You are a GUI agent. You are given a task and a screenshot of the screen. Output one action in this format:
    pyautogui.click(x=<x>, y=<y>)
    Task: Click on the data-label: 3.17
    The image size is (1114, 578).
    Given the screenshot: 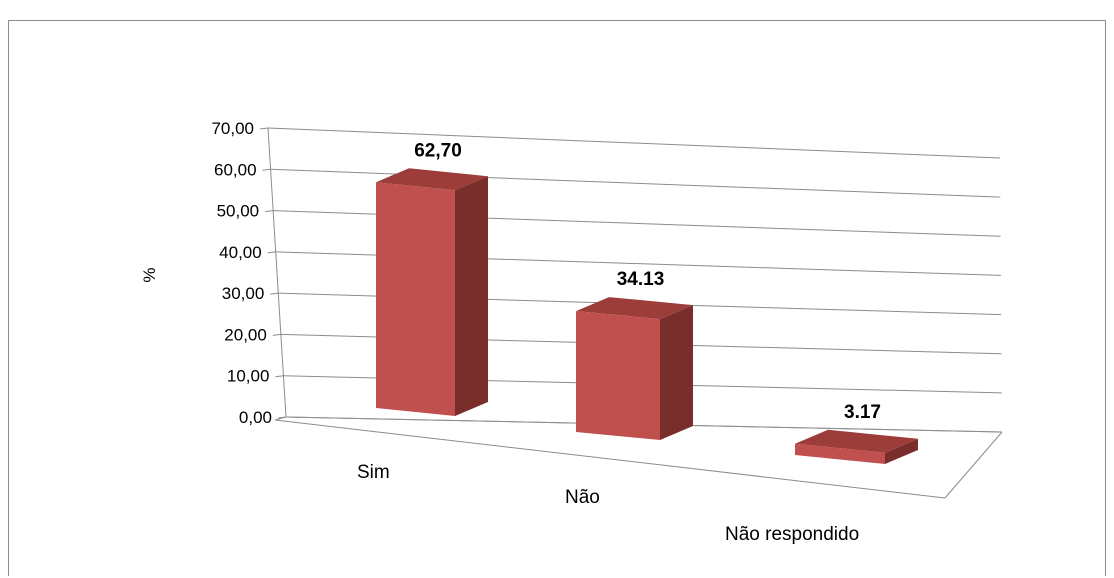 What is the action you would take?
    pyautogui.click(x=862, y=412)
    